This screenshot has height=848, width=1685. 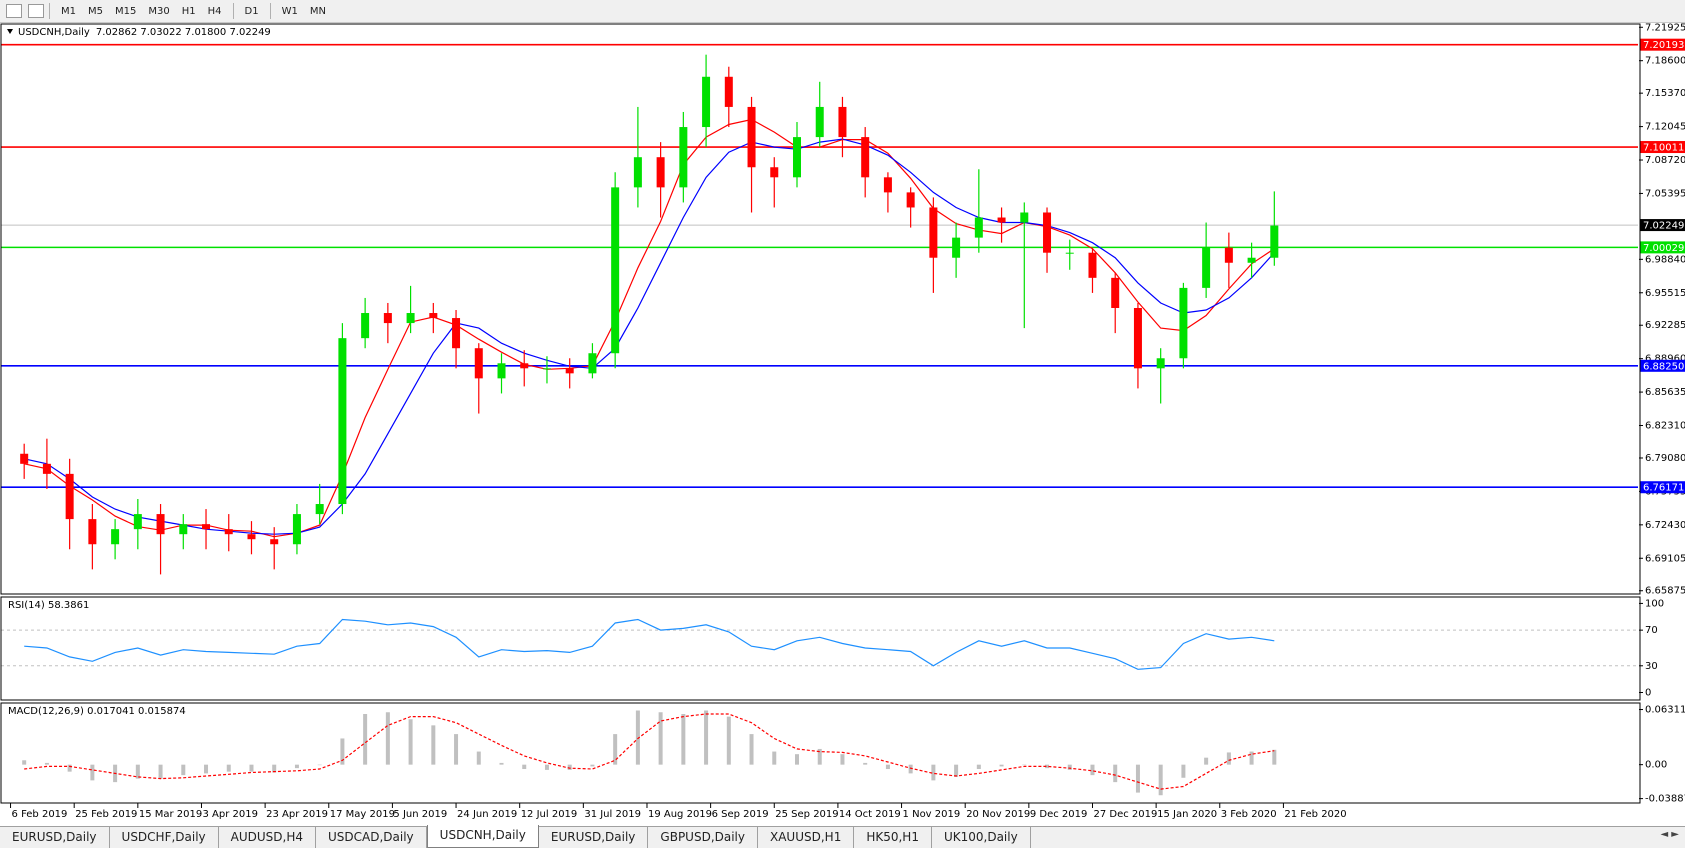 What do you see at coordinates (806, 814) in the screenshot?
I see `x-tick-label: 25 Sep 2019` at bounding box center [806, 814].